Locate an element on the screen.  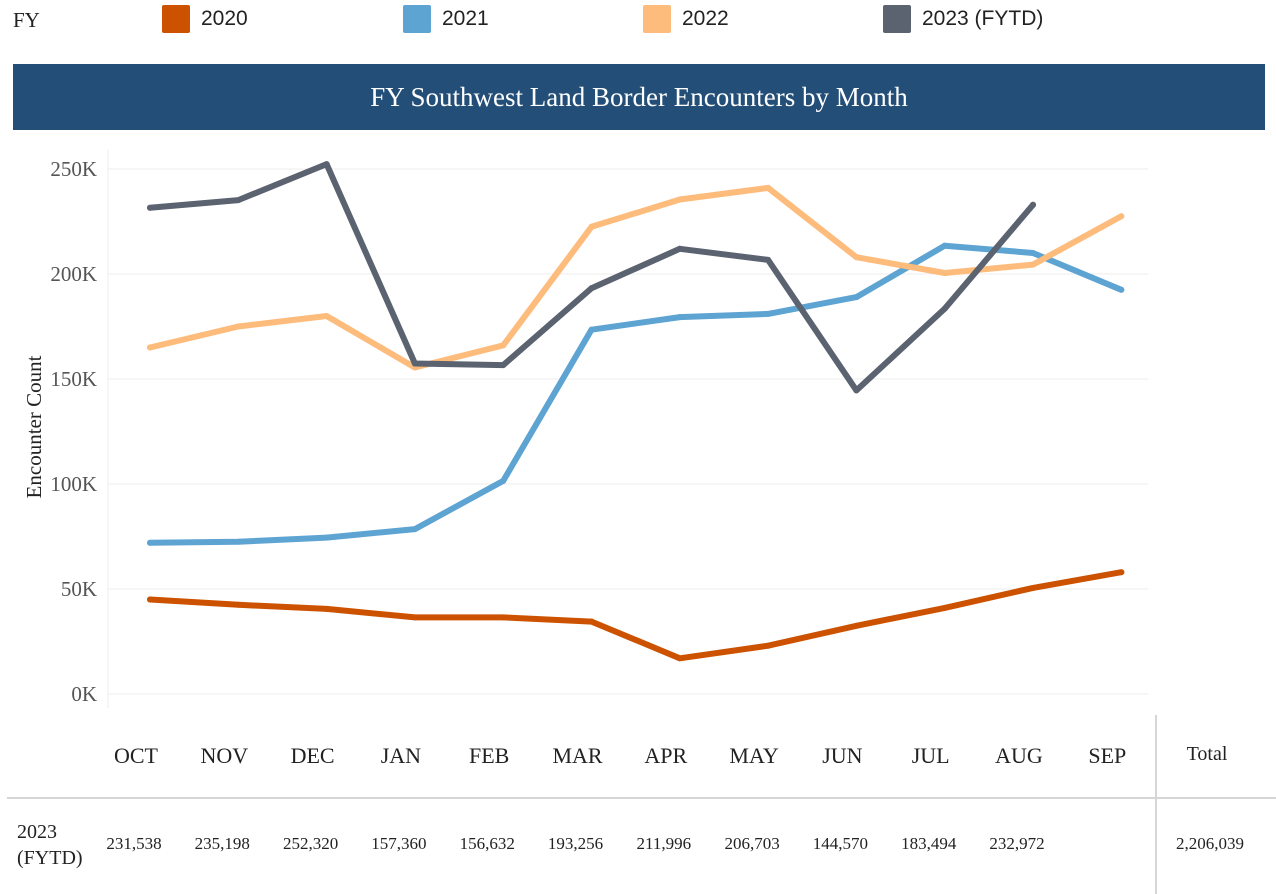
row-label: 2023 (FYTD) is located at coordinates (50, 845).